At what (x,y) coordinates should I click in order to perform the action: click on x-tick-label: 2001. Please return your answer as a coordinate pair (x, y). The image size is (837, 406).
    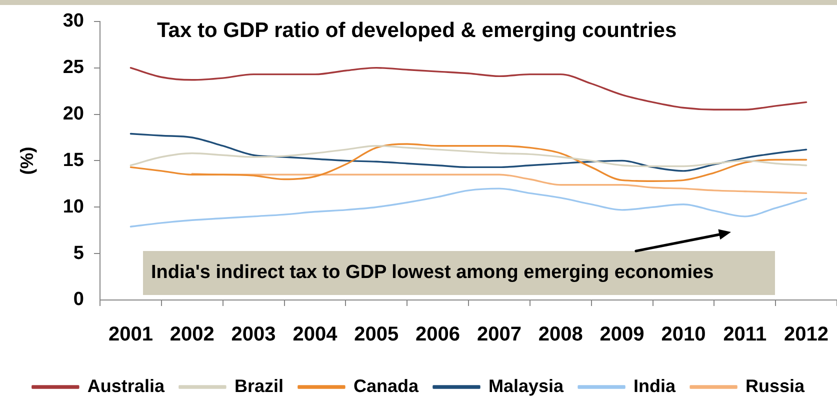
    Looking at the image, I should click on (130, 335).